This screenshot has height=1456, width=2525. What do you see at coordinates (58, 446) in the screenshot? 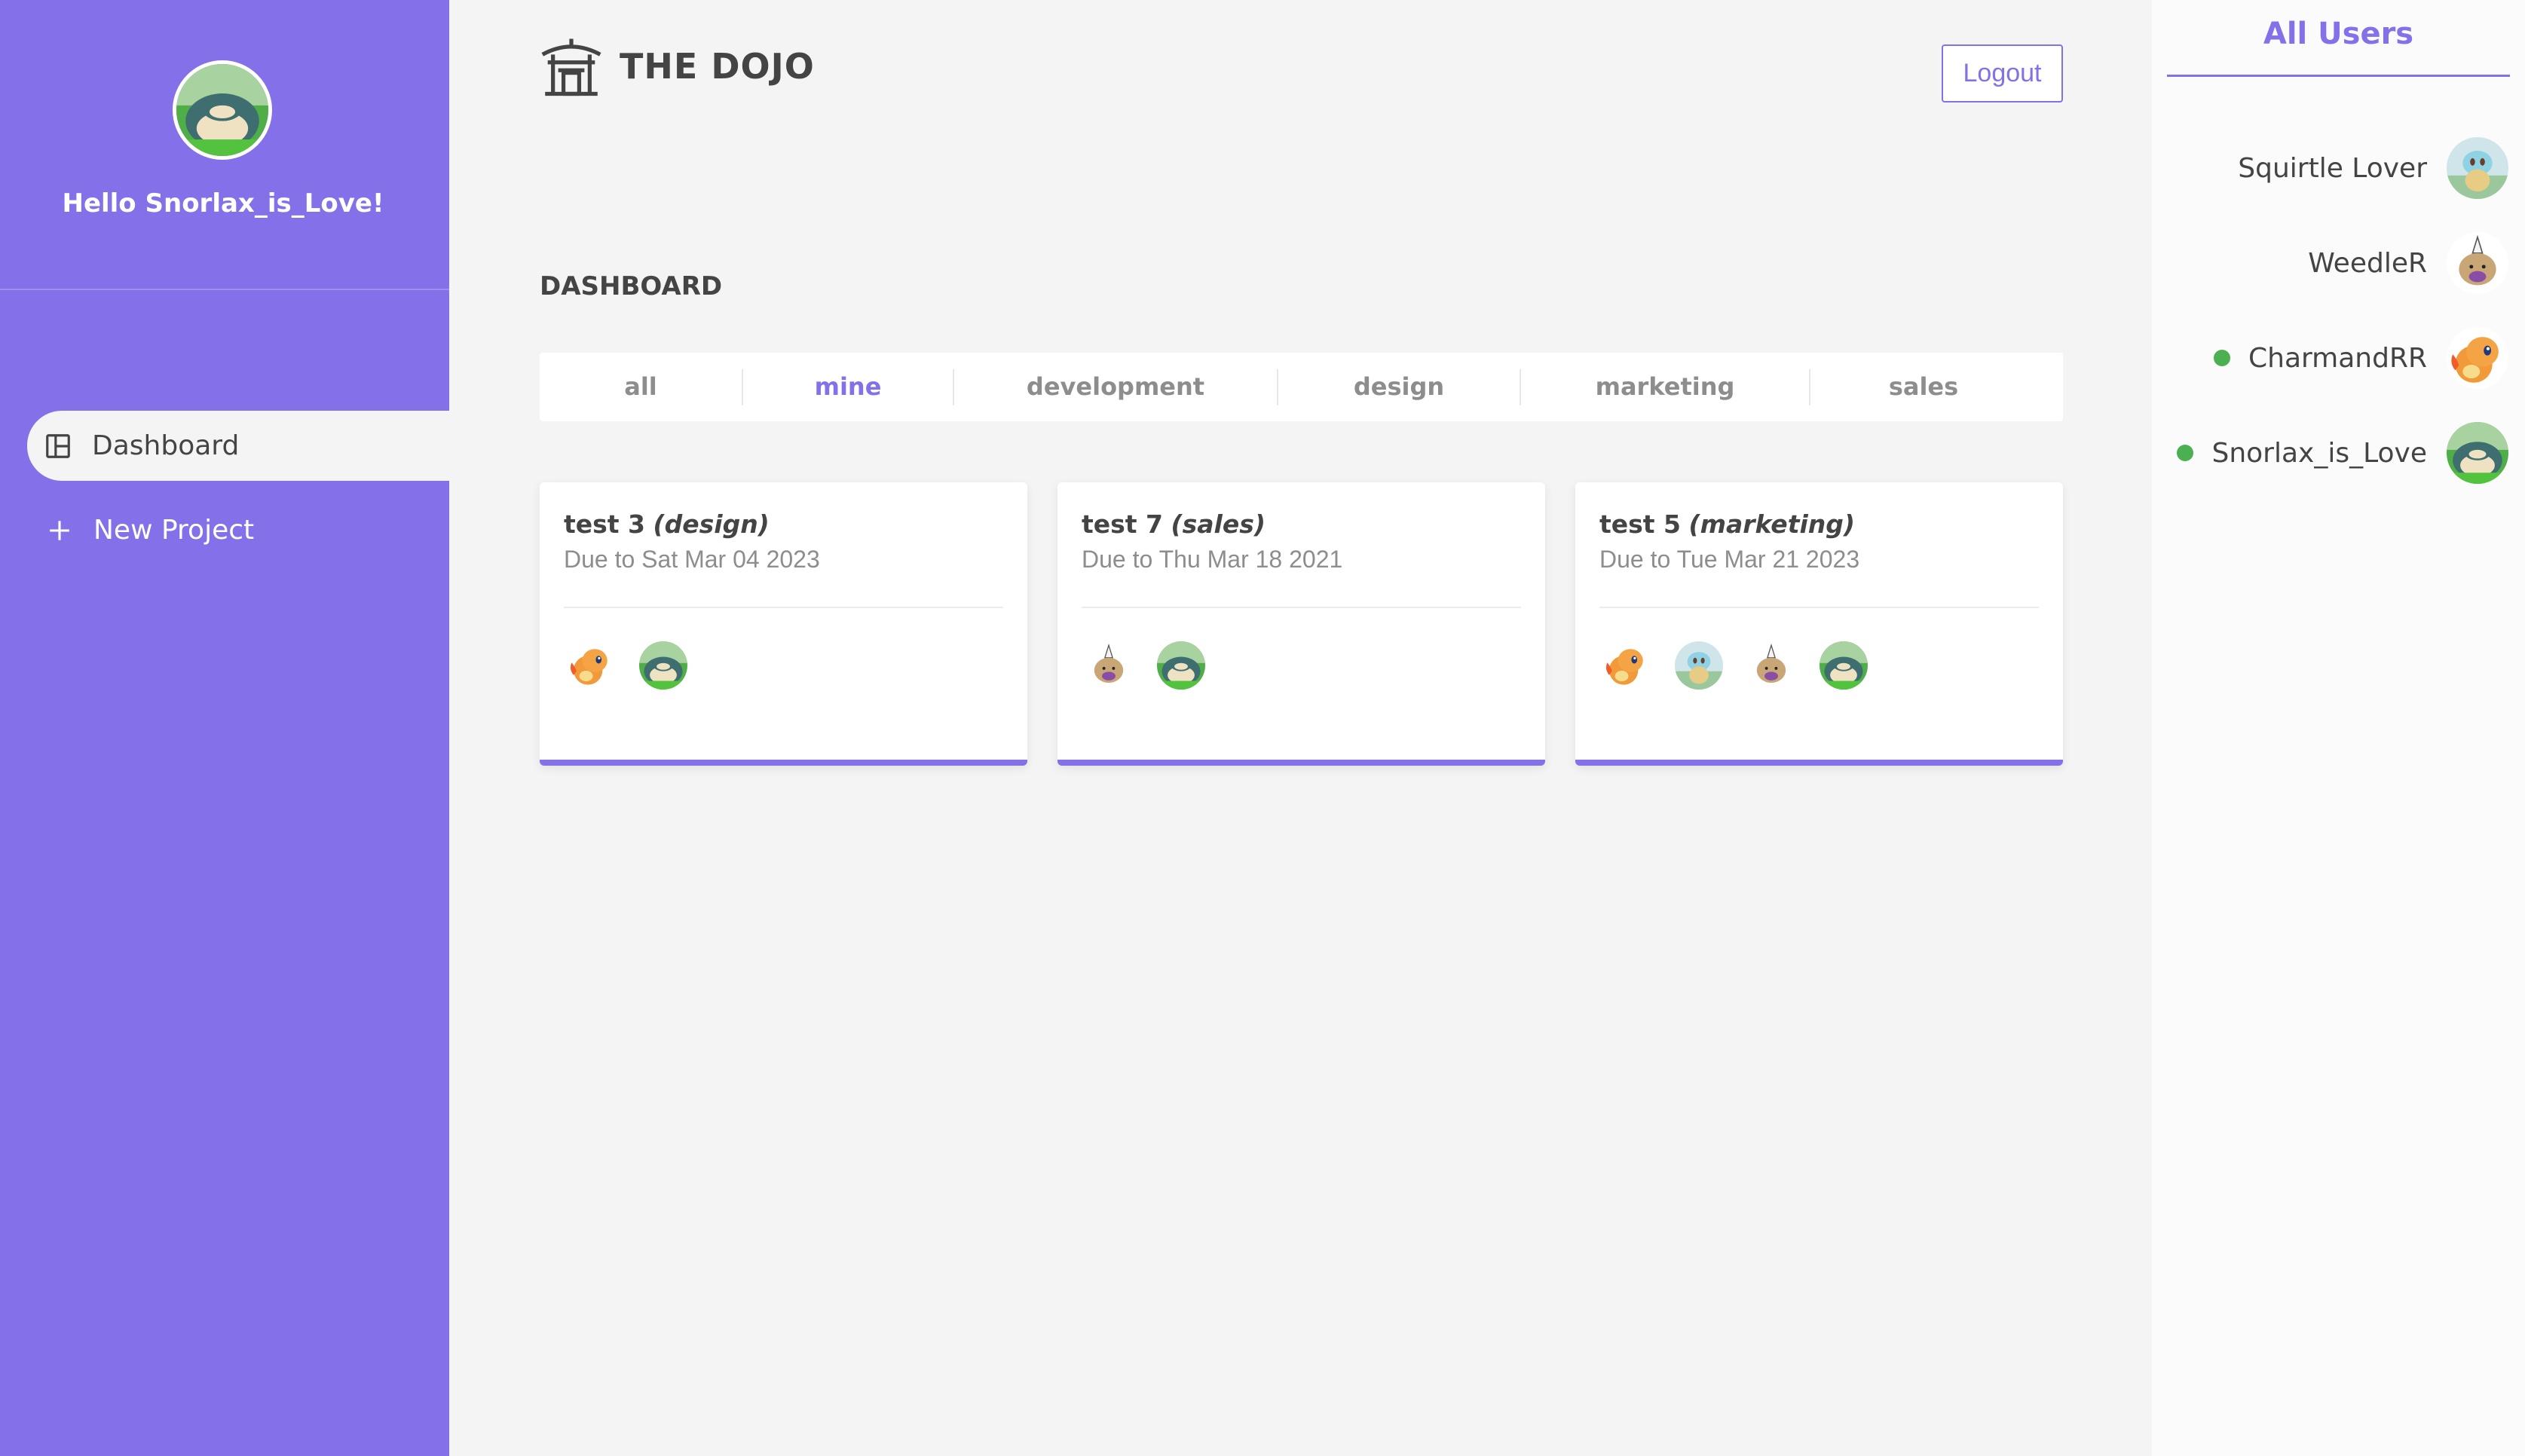
I see `dashboard-icon` at bounding box center [58, 446].